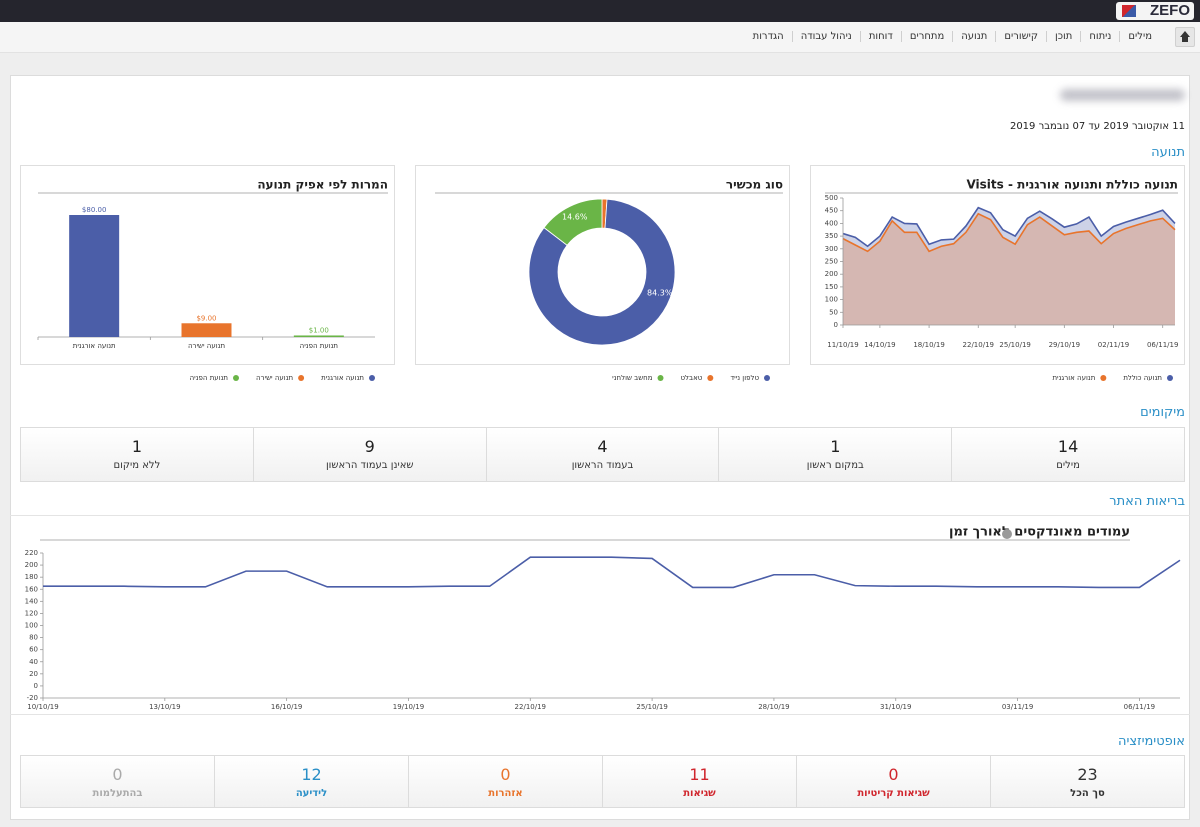 This screenshot has width=1200, height=827. I want to click on stat-value: 9, so click(369, 446).